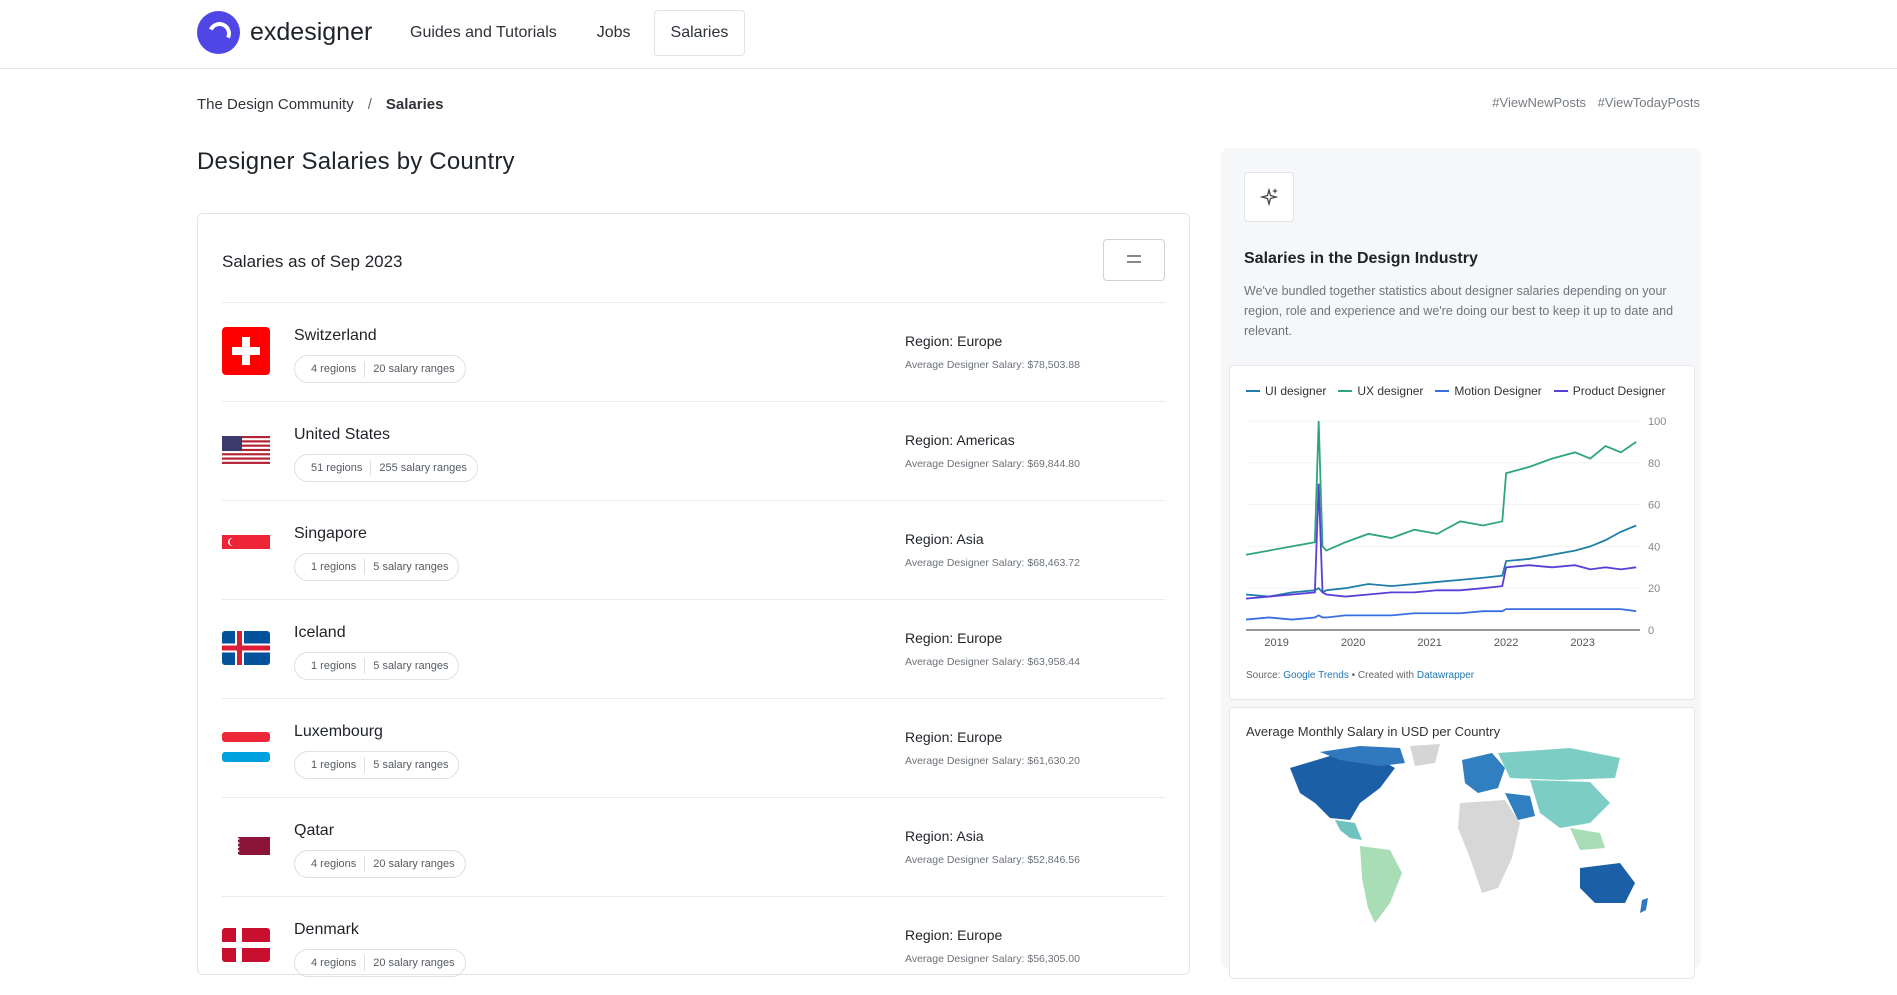 The image size is (1897, 995). I want to click on map-region-asia, so click(1570, 804).